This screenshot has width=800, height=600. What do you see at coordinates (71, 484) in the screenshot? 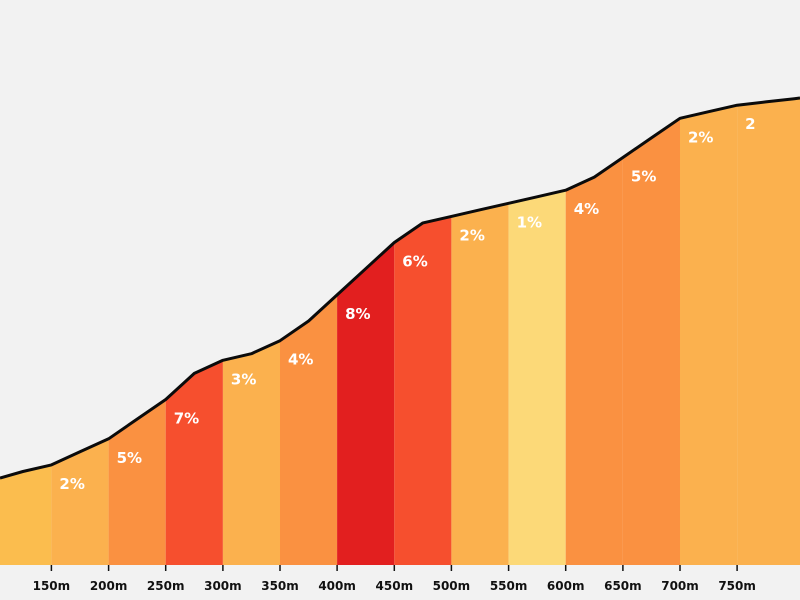
I see `grade-label-1: 2%` at bounding box center [71, 484].